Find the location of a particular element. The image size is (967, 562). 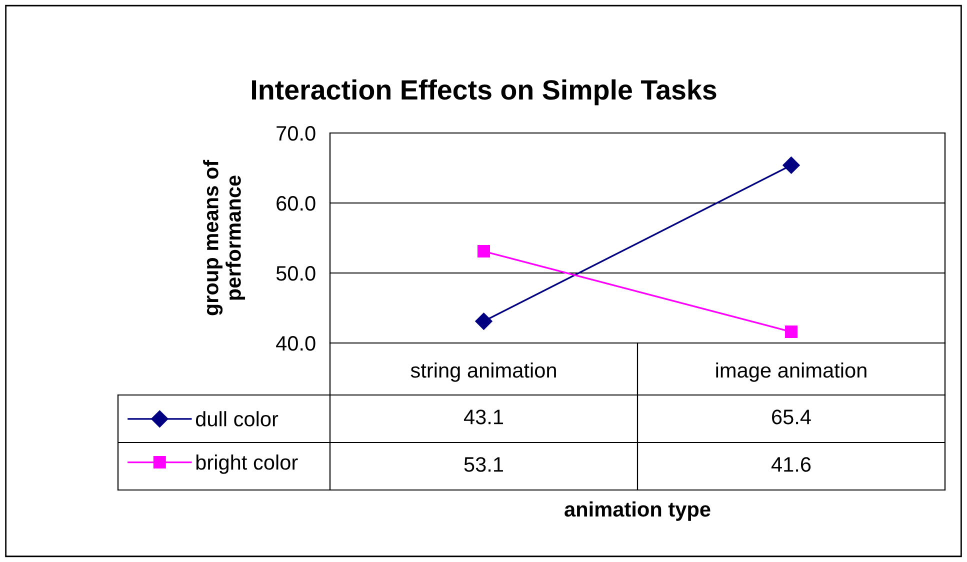

chart-title: Interaction Effects on Simple Tasks is located at coordinates (484, 92).